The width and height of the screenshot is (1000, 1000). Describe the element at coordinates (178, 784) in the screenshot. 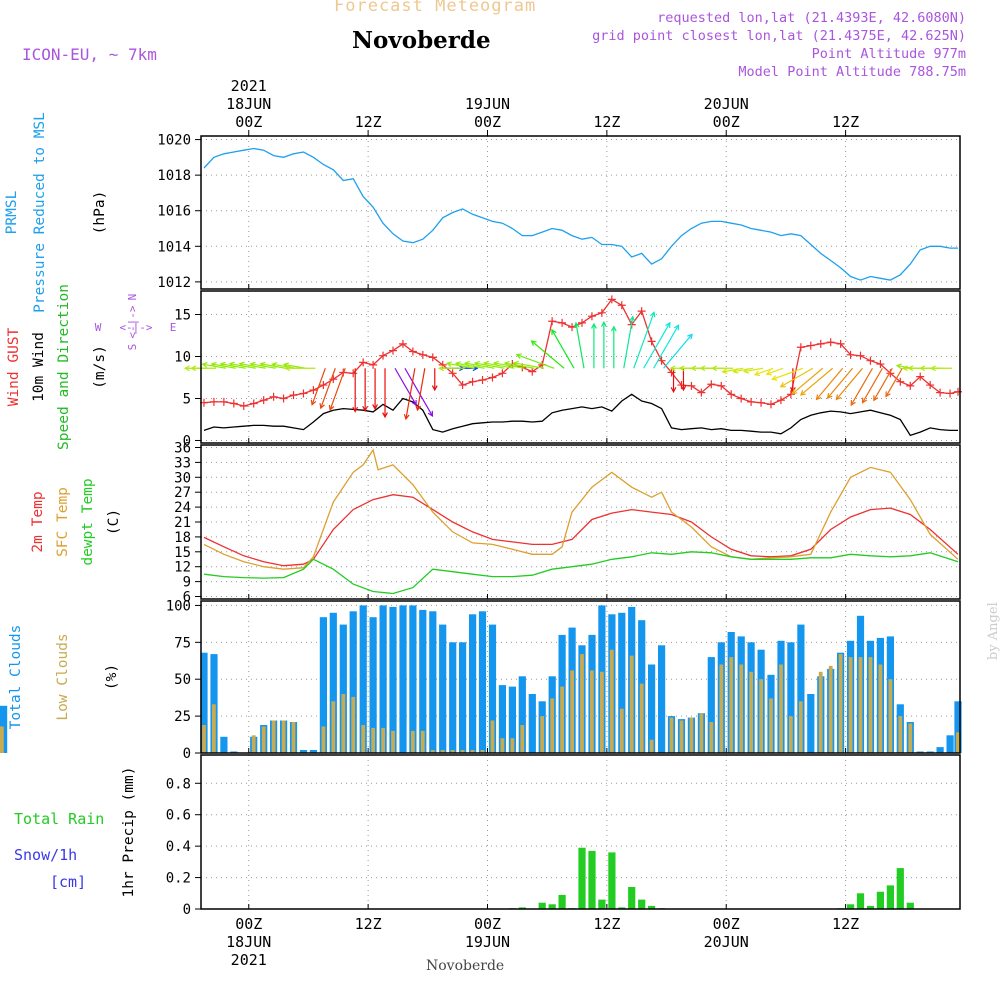

I see `y-tick-label: 0.8` at that location.